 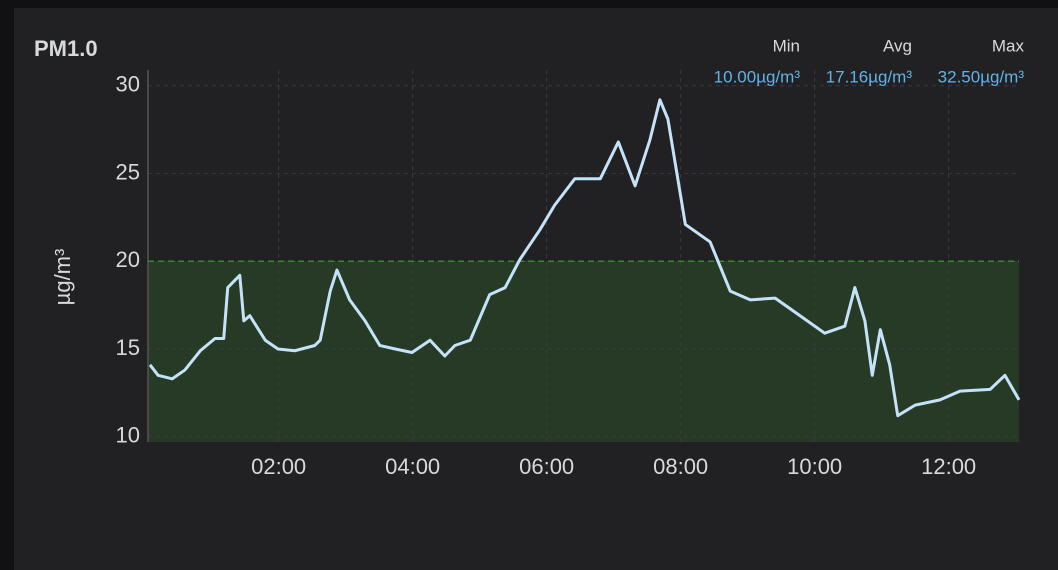 What do you see at coordinates (278, 466) in the screenshot?
I see `x-tick-label: 02:00` at bounding box center [278, 466].